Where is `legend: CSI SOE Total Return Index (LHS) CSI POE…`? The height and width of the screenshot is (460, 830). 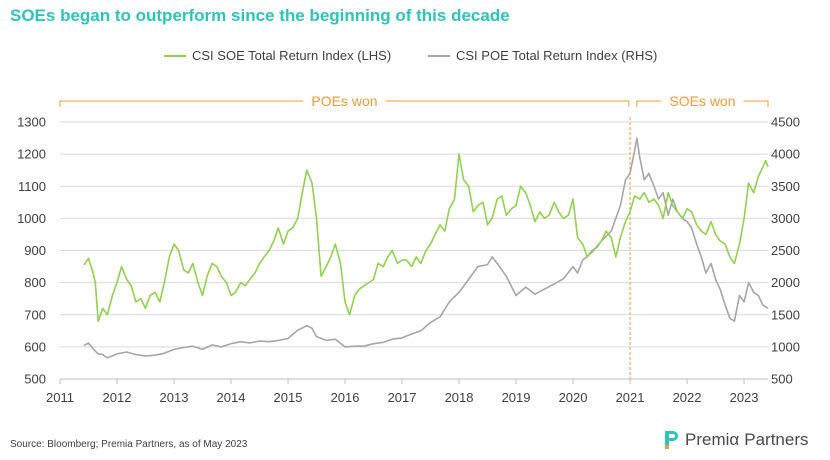
legend: CSI SOE Total Return Index (LHS) CSI POE… is located at coordinates (415, 58).